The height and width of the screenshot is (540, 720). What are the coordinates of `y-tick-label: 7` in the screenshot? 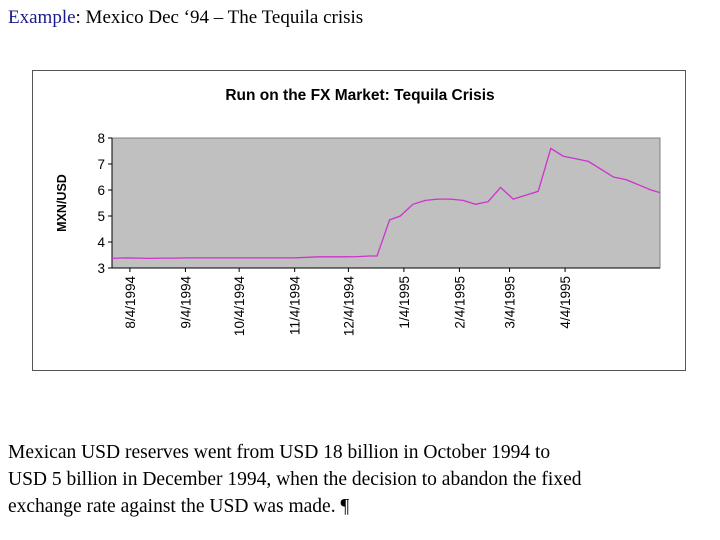 It's located at (101, 164).